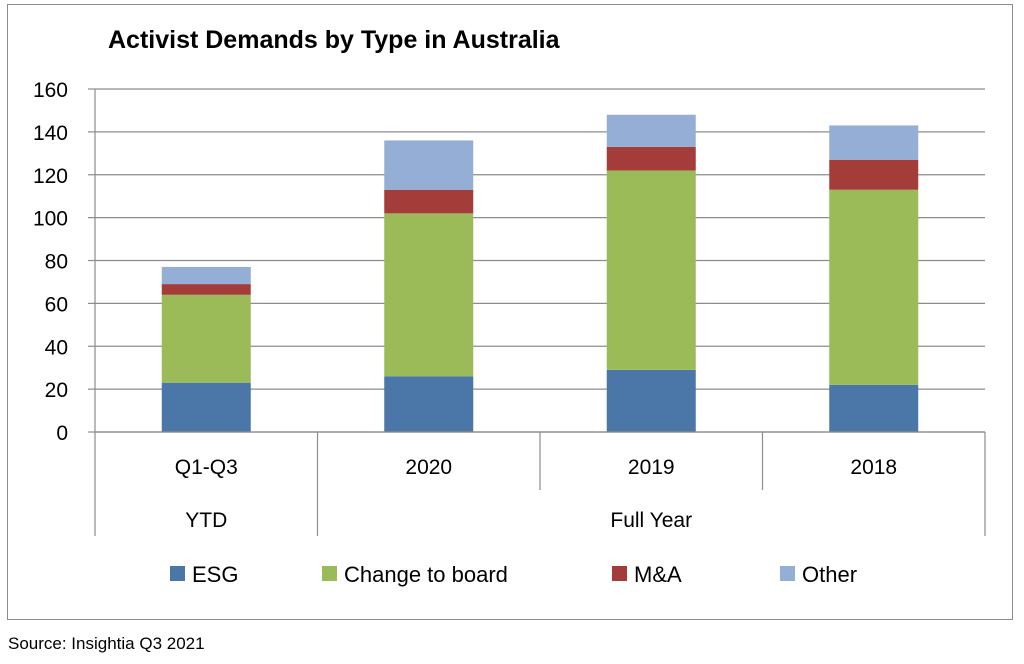 The image size is (1024, 664). I want to click on legend-label: M&A, so click(658, 574).